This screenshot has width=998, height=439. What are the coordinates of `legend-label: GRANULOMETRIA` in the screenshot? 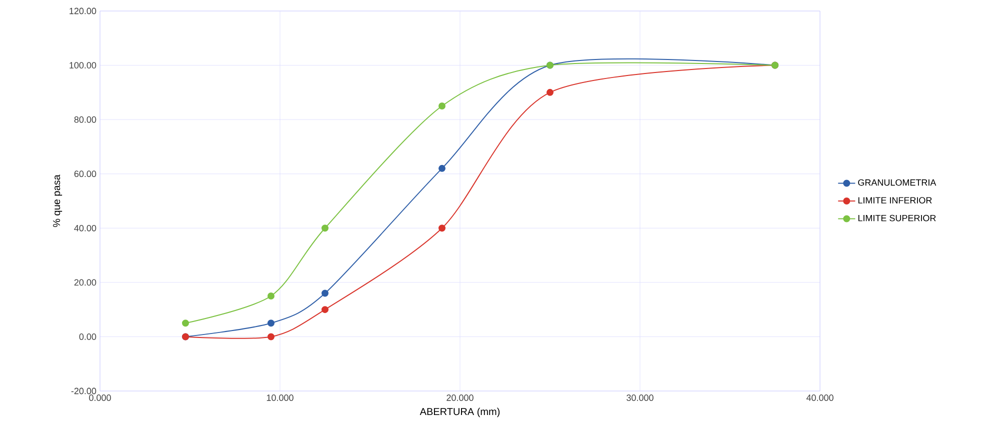 It's located at (897, 182).